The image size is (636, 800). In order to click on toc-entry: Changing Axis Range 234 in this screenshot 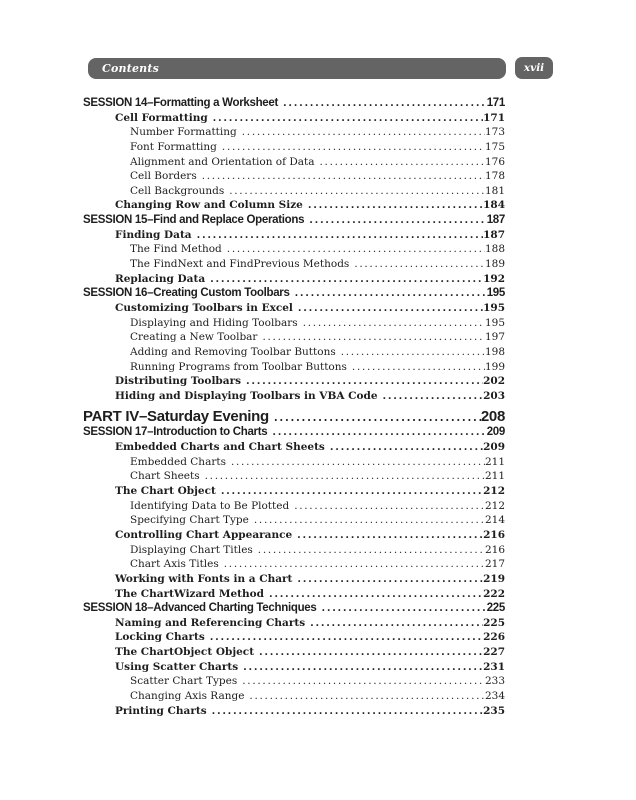, I will do `click(294, 696)`.